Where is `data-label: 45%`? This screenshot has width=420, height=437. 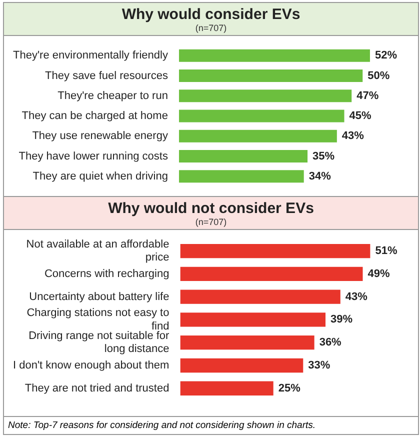 data-label: 45% is located at coordinates (360, 116).